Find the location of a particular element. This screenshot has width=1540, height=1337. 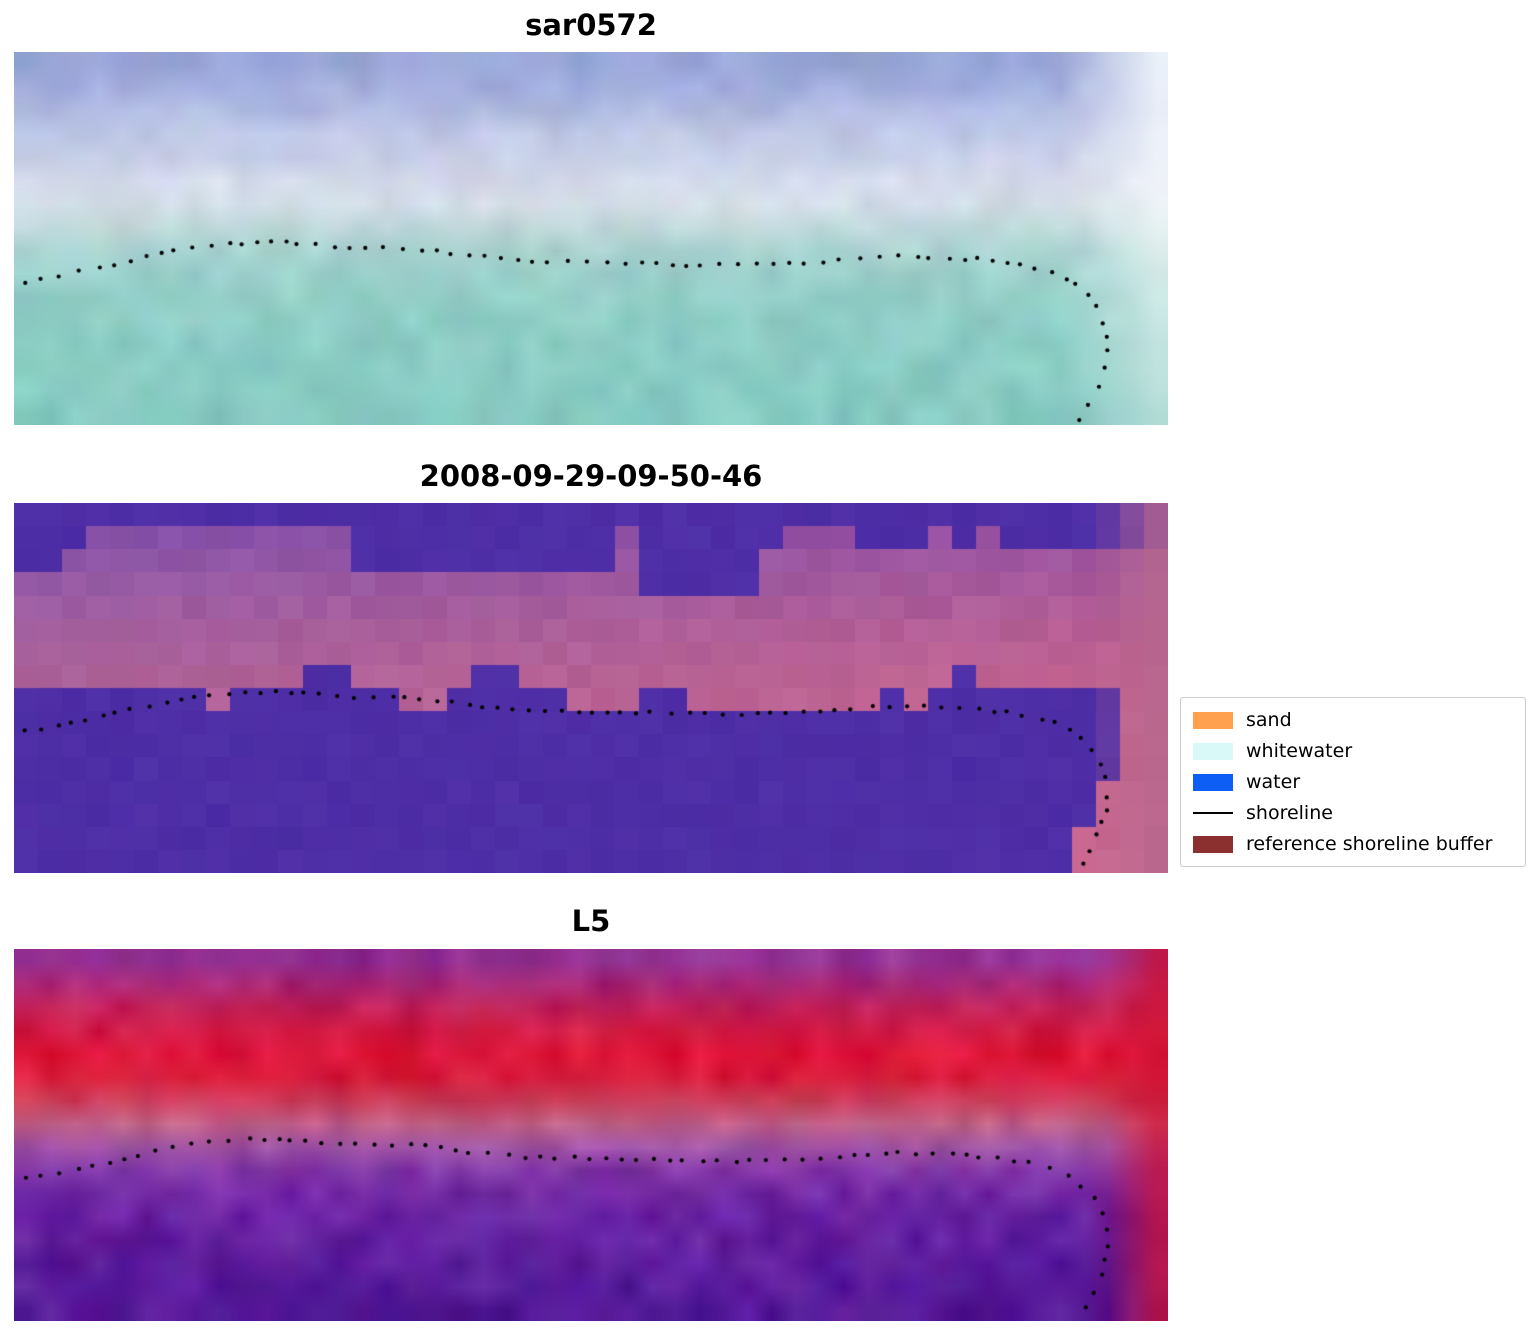

legend-label-sand: sand is located at coordinates (1269, 720).